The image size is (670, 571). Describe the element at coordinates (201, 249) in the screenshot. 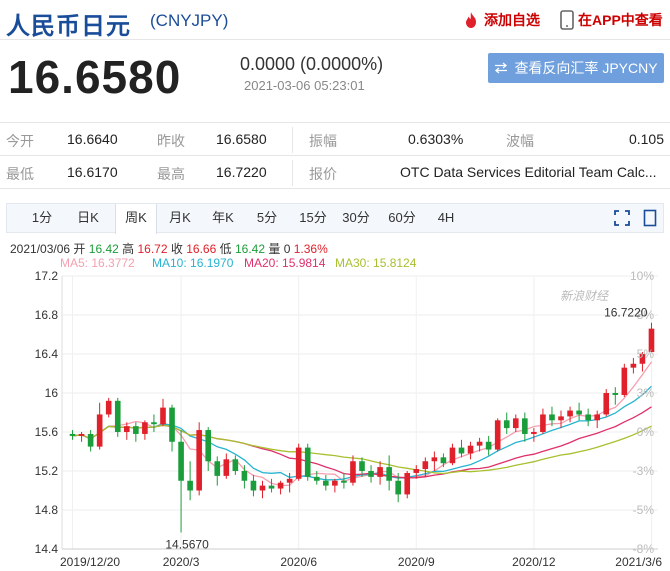

I see `ohlc-close: 16.66` at that location.